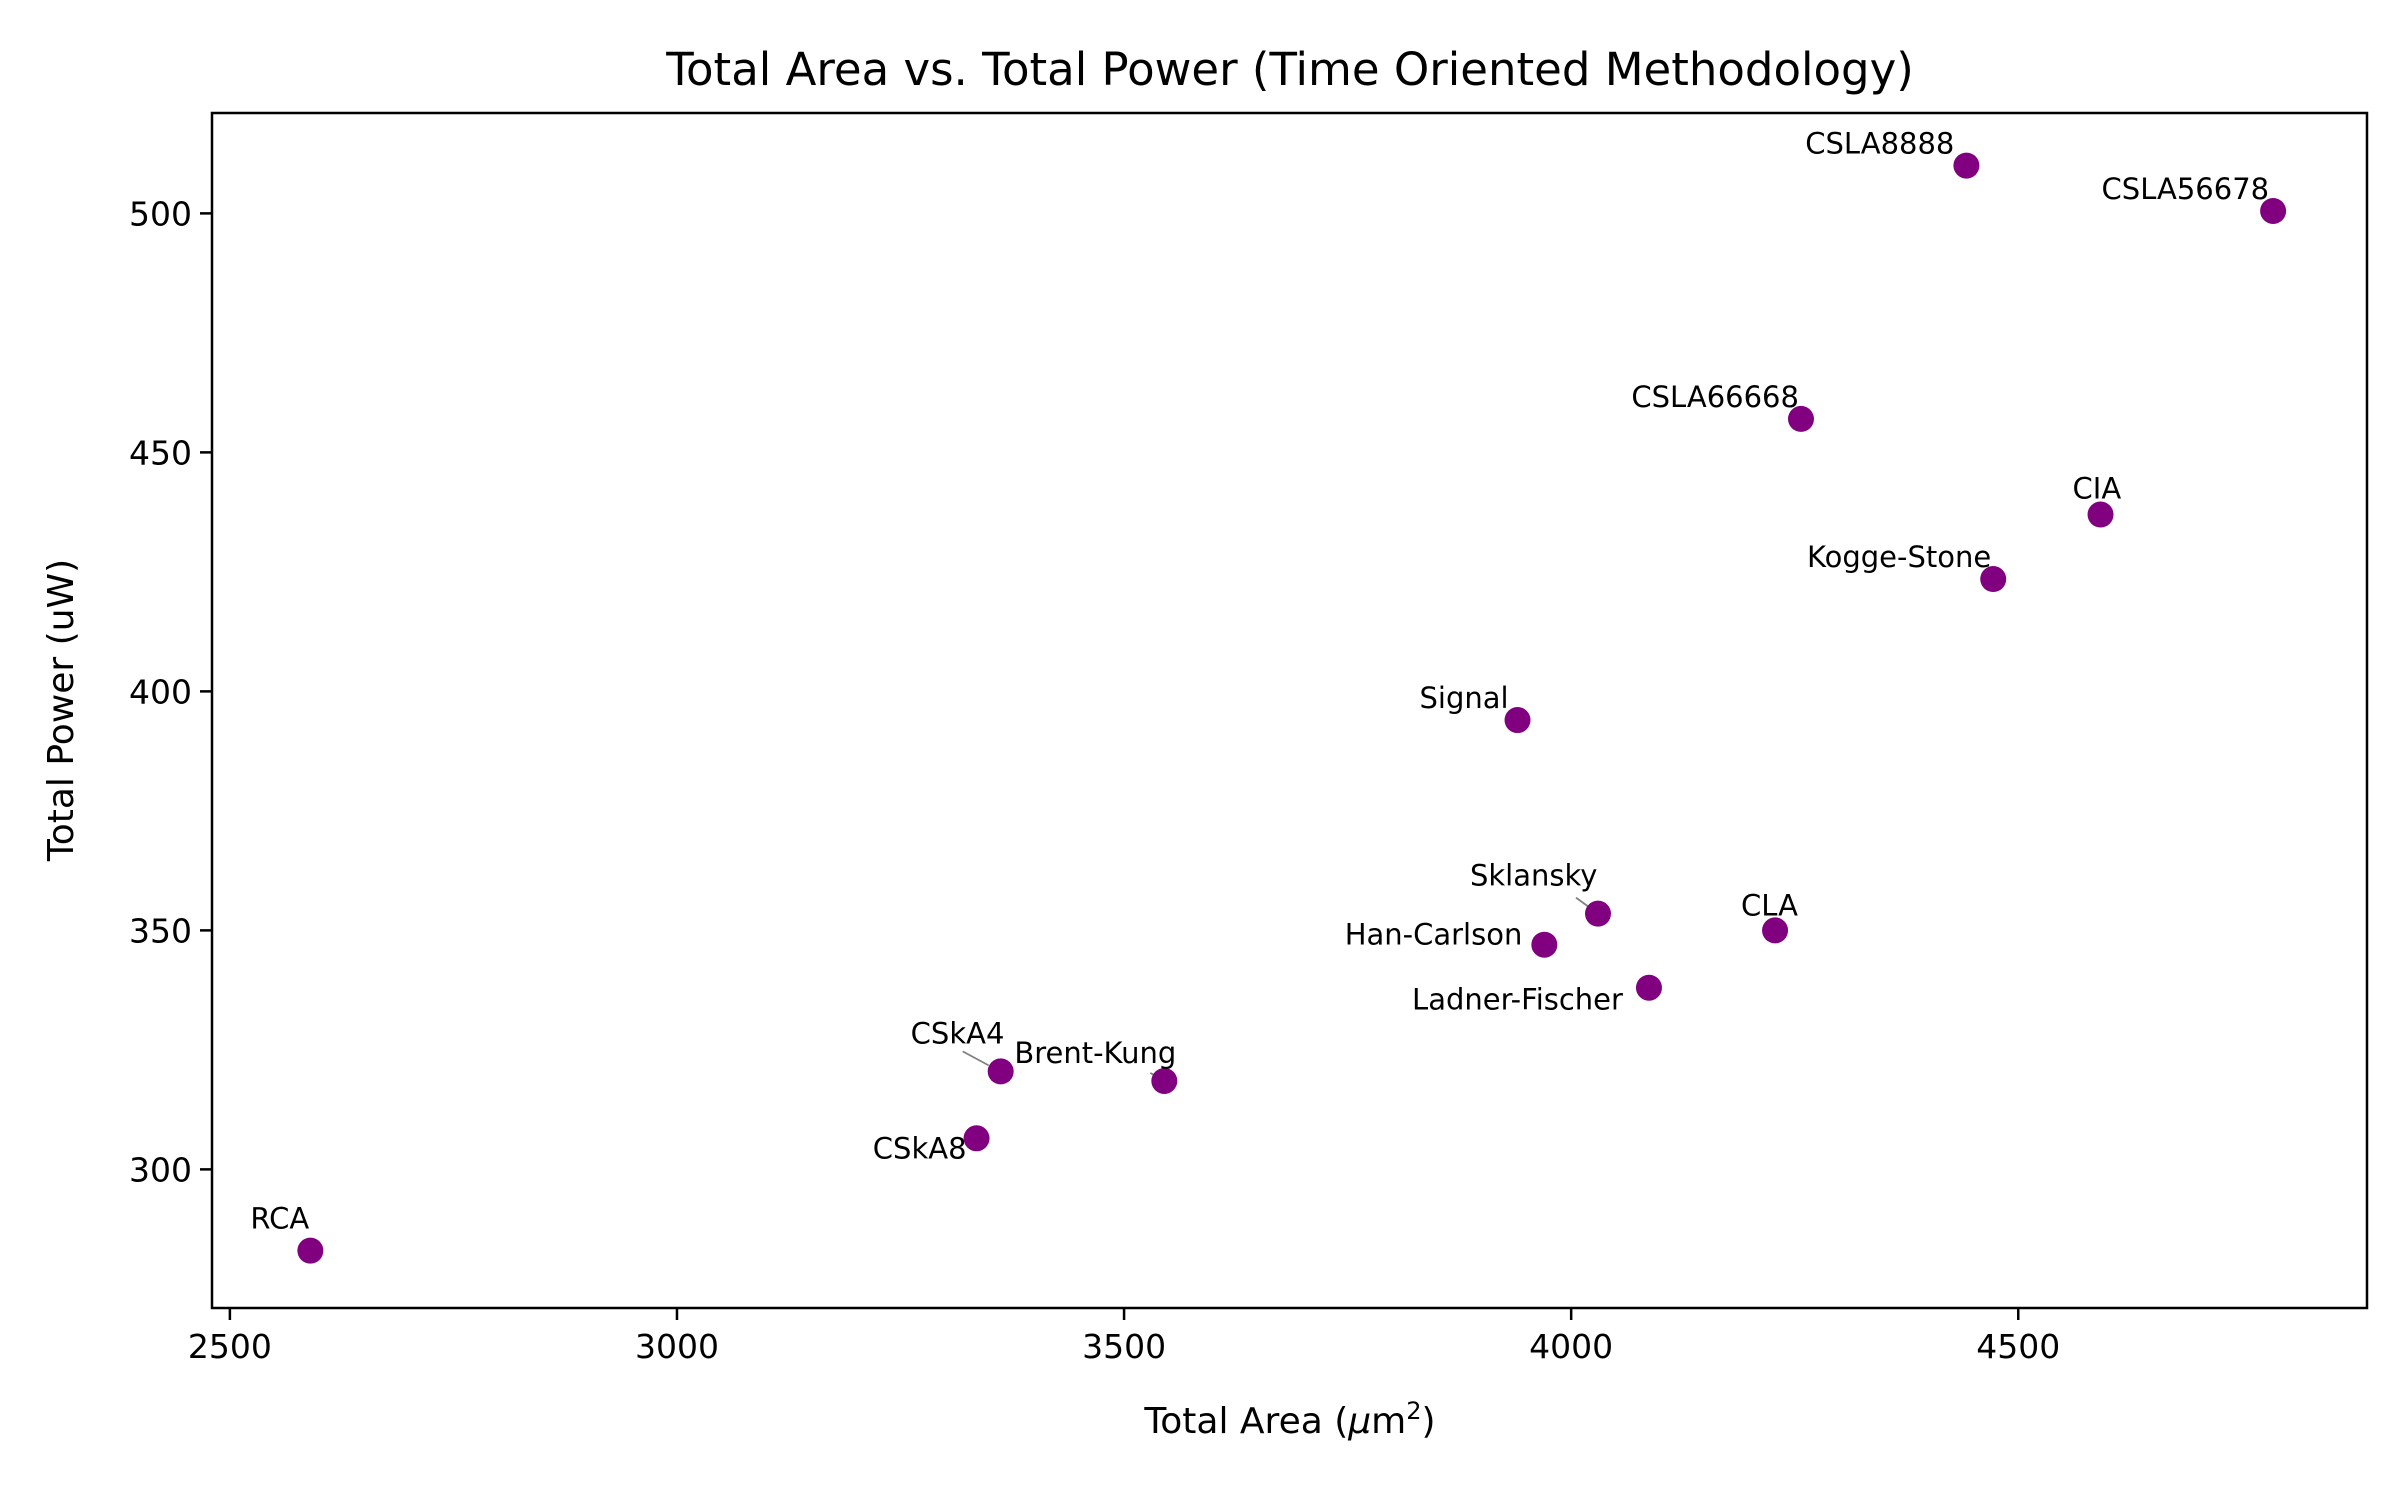  What do you see at coordinates (2186, 189) in the screenshot?
I see `data-label: CSLA56678` at bounding box center [2186, 189].